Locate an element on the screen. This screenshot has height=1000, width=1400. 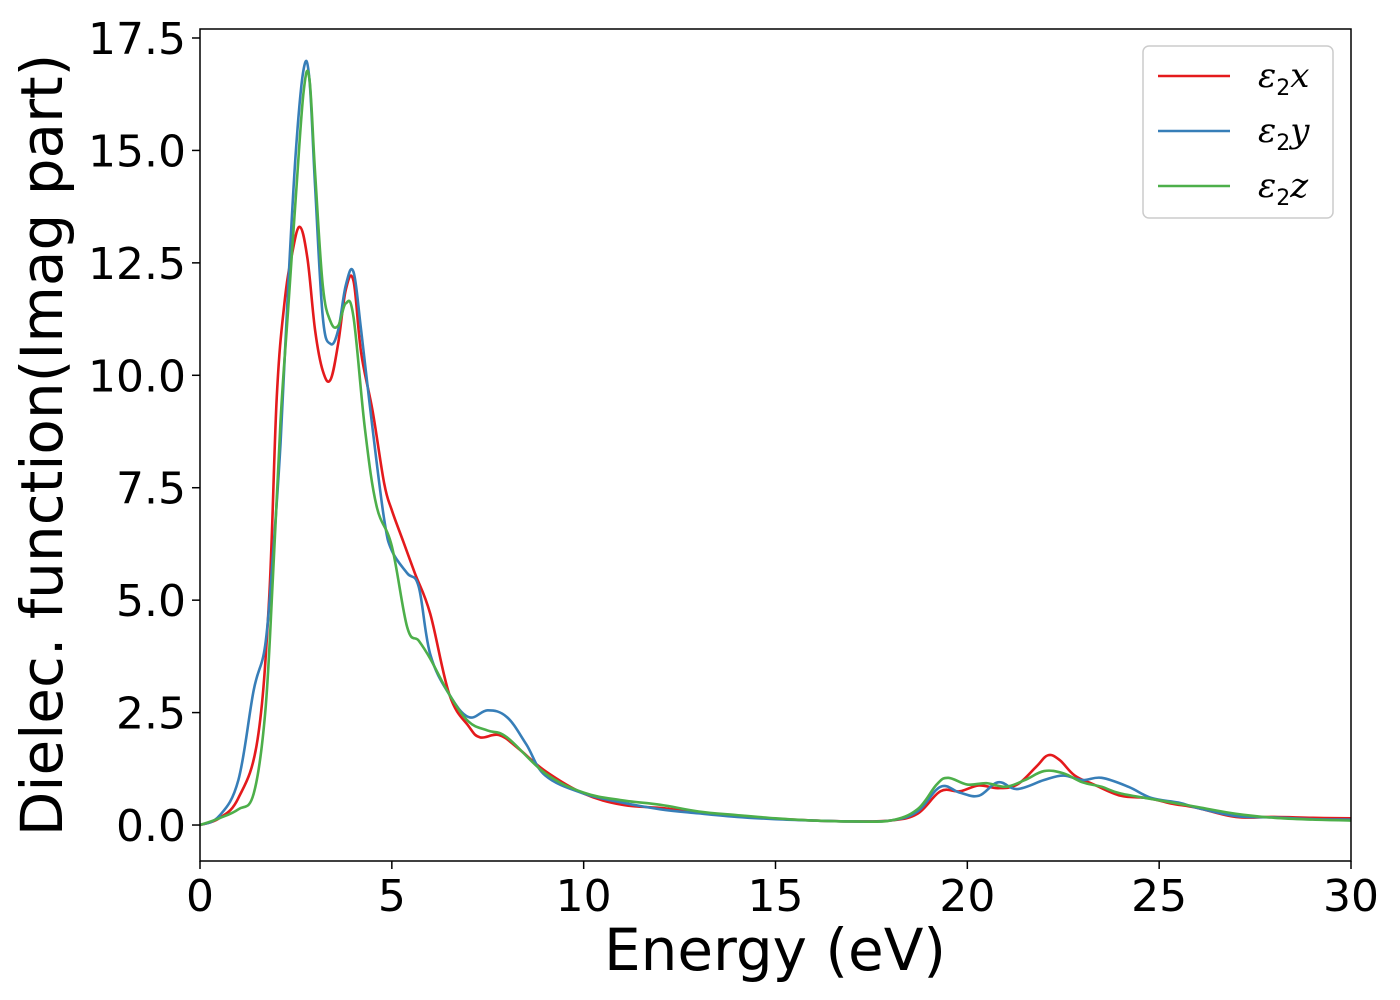
legend-label: ε2x is located at coordinates (1283, 78).